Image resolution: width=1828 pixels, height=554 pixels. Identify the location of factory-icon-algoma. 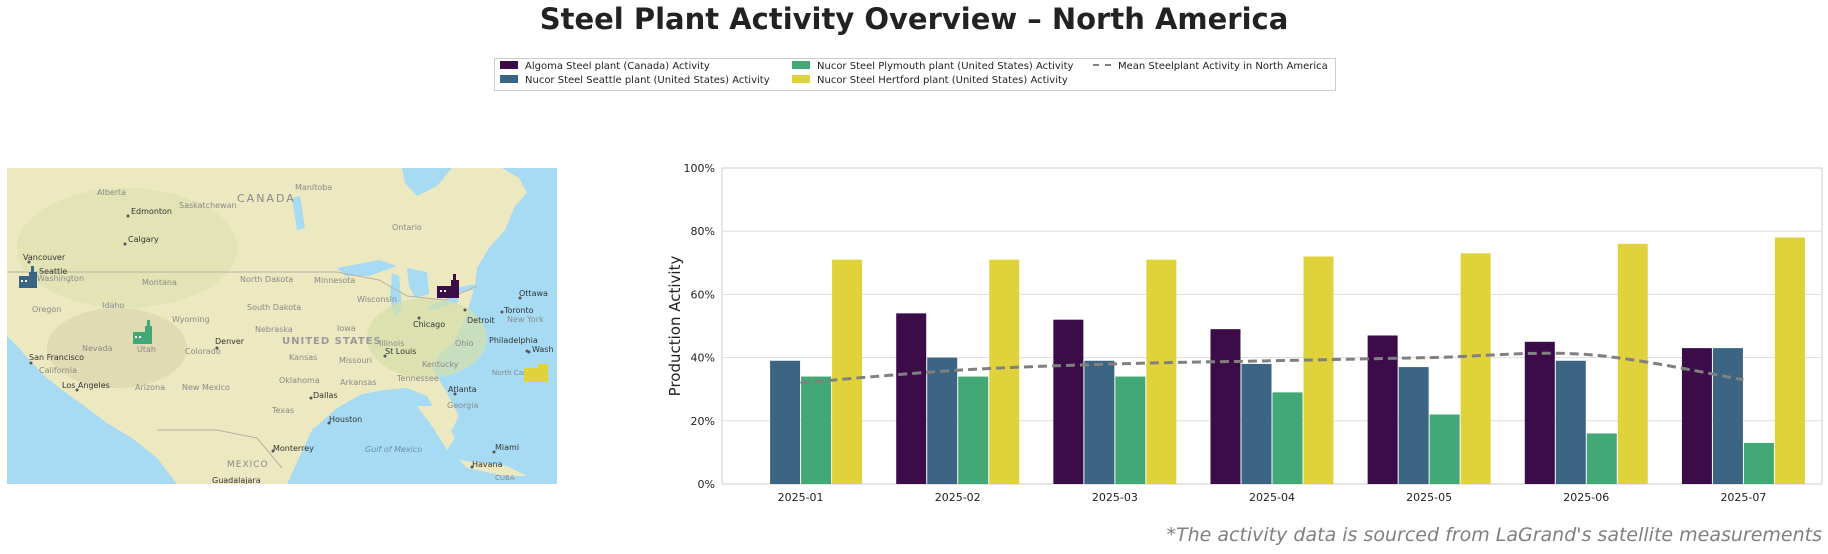
(448, 286).